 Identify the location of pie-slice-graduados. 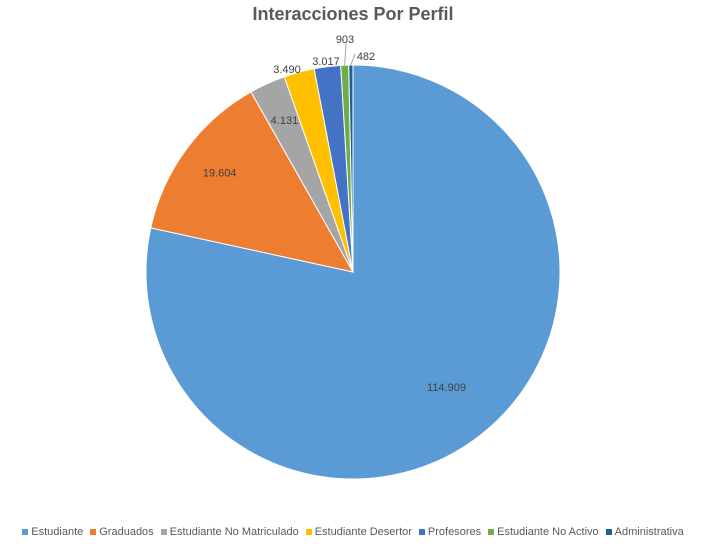
(252, 182).